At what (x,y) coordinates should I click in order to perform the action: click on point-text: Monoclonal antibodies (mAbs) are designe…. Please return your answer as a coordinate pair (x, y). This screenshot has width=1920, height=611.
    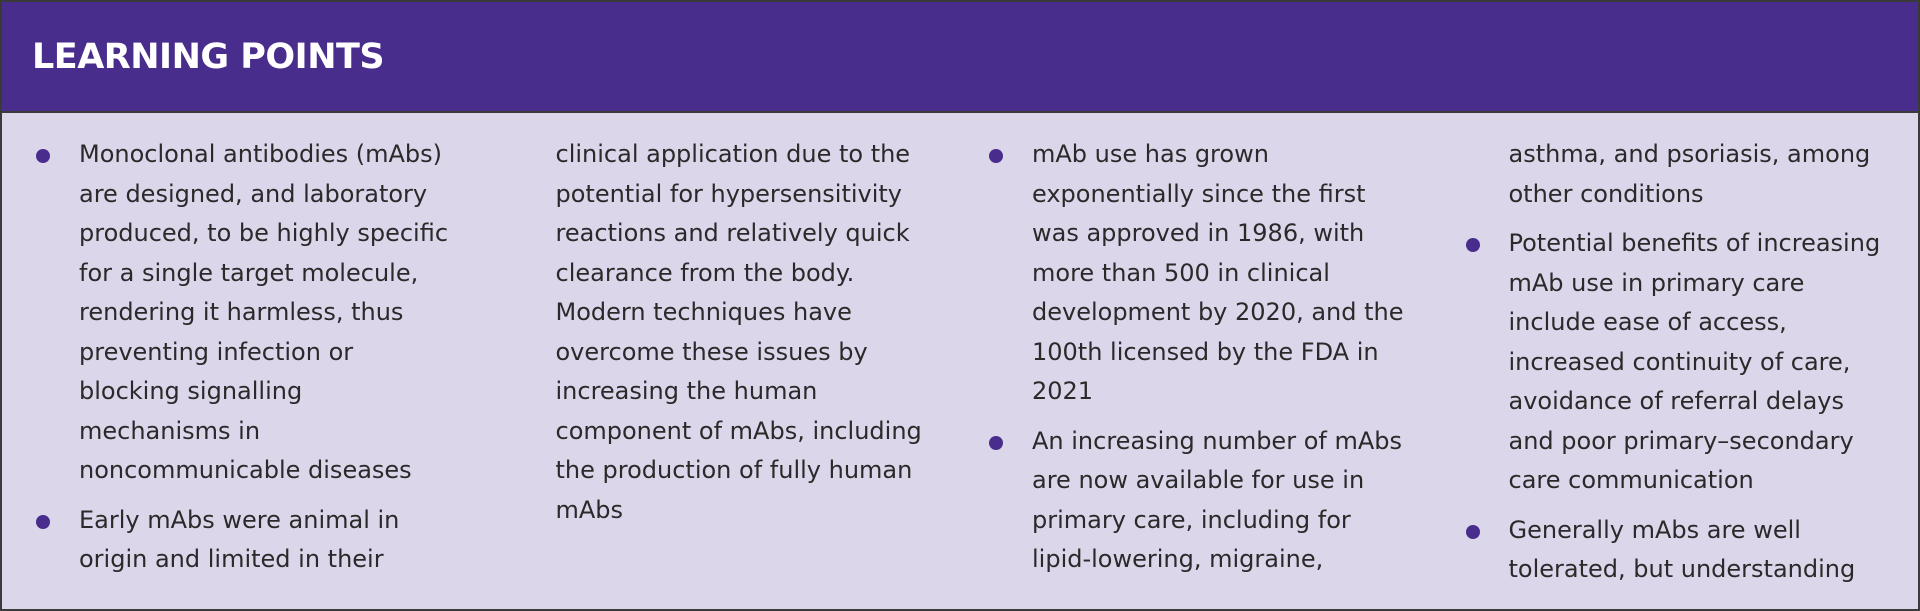
    Looking at the image, I should click on (264, 312).